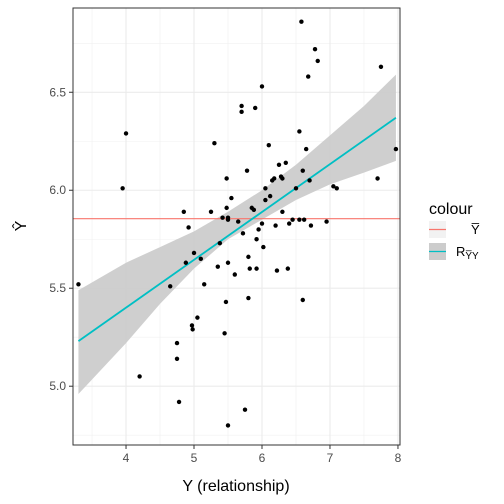 This screenshot has width=504, height=504. I want to click on x-tick-label: 6, so click(262, 458).